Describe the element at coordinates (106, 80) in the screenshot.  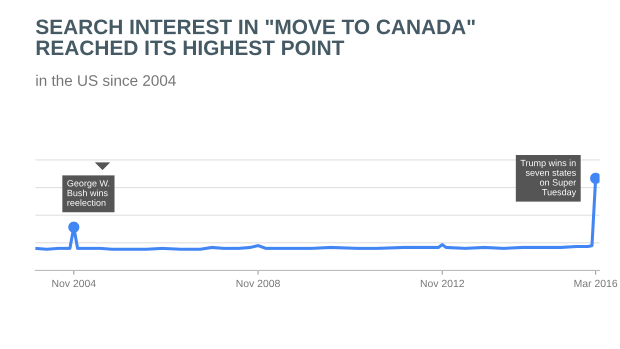
I see `chart-subtitle: in the US since 2004` at that location.